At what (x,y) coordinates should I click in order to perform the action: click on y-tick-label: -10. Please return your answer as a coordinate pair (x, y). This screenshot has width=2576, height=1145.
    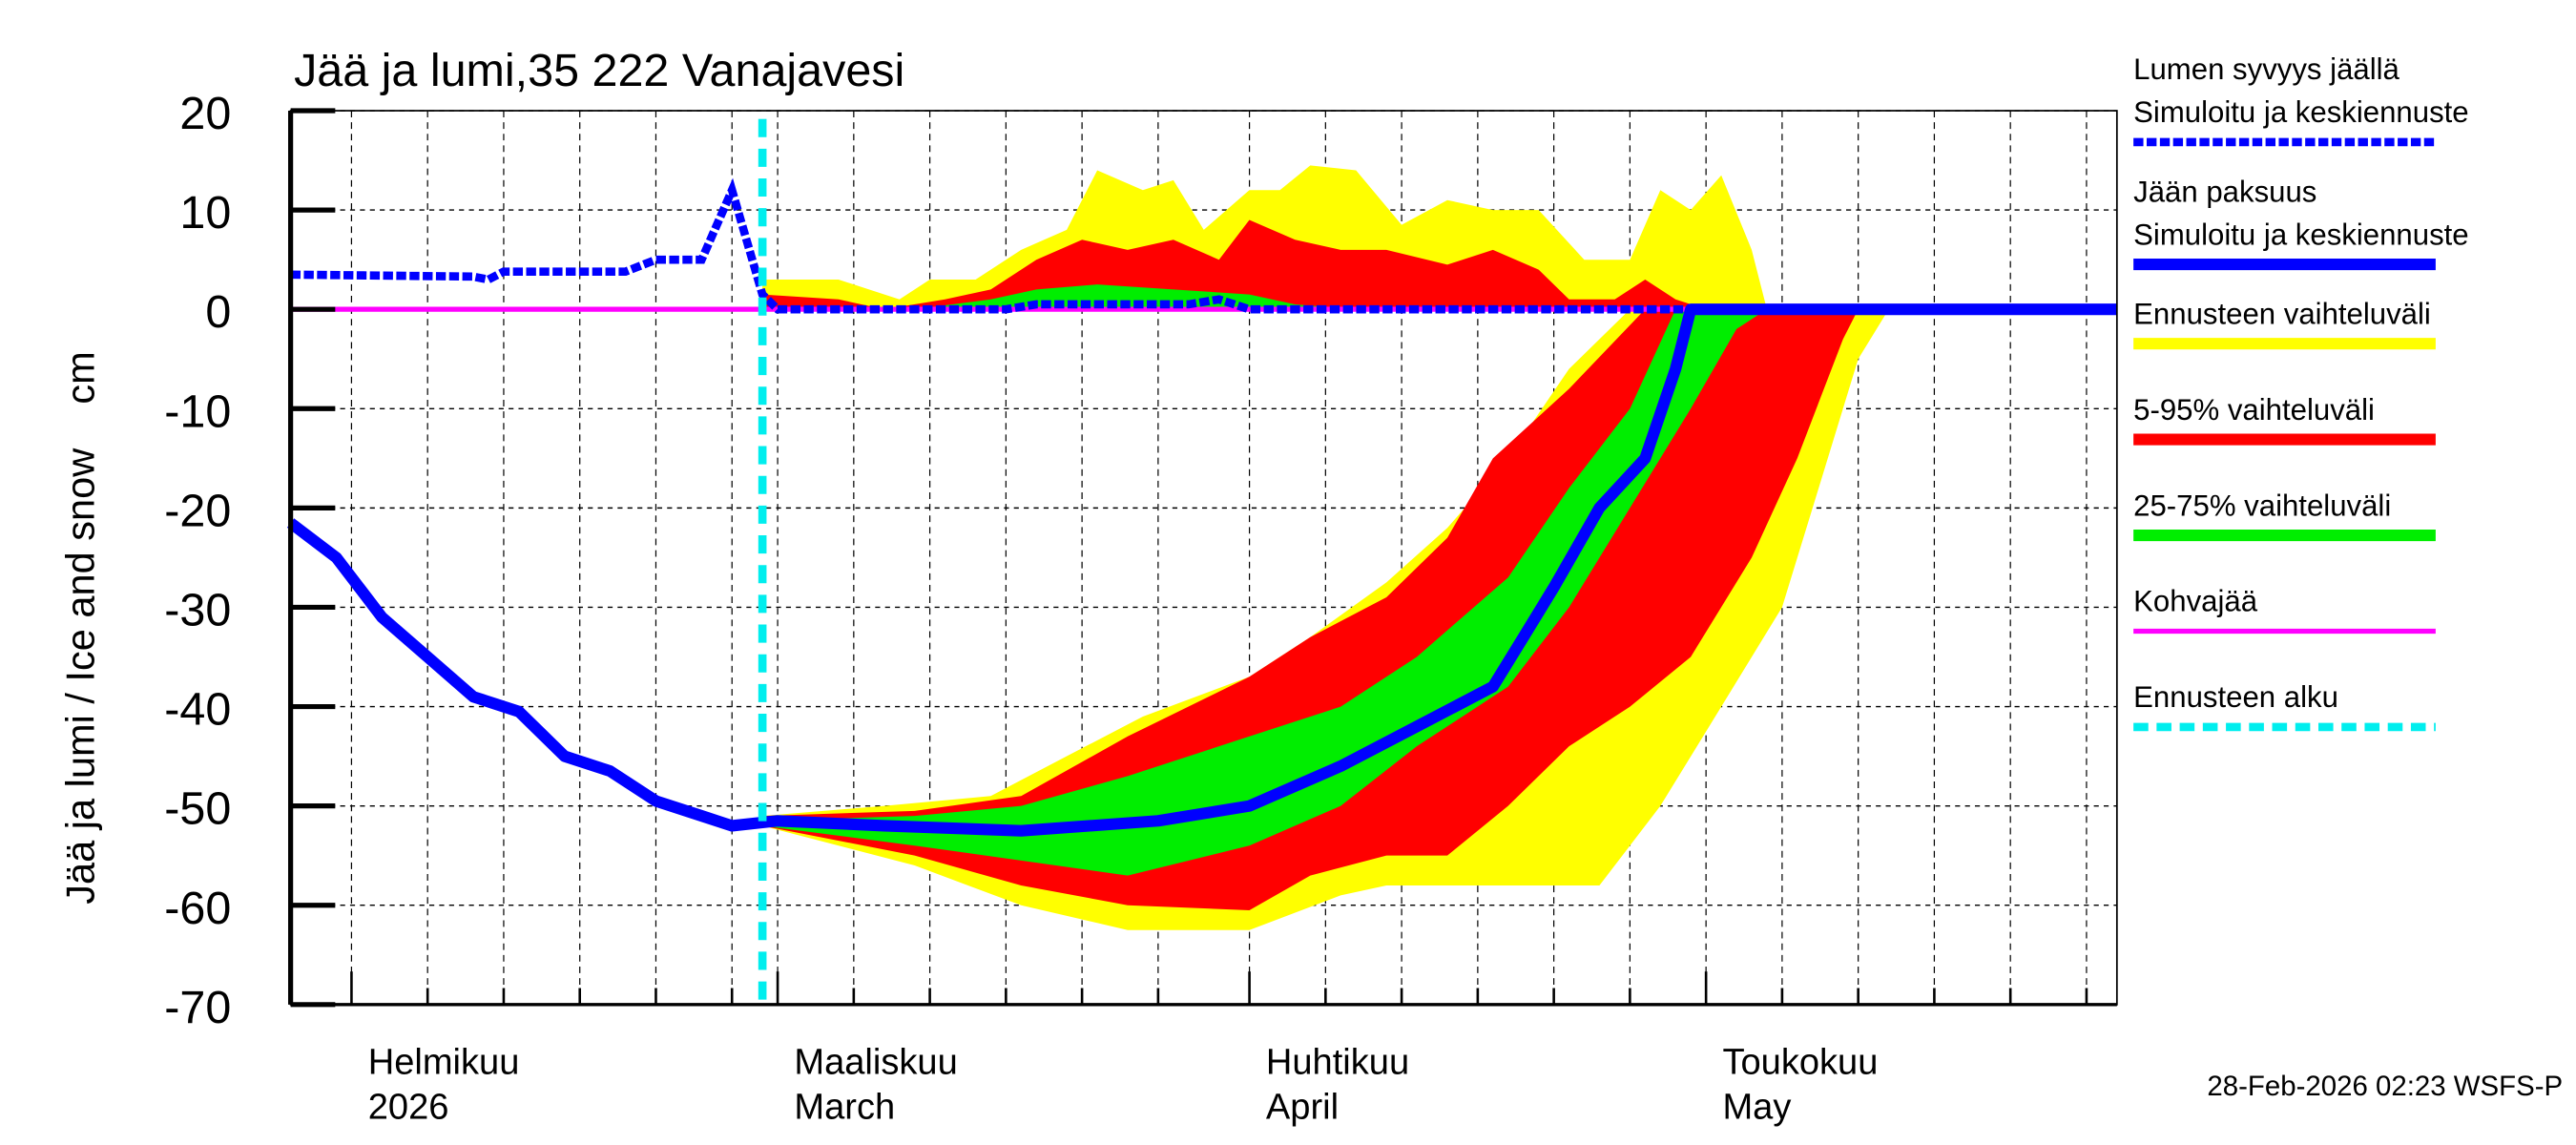
    Looking at the image, I should click on (197, 411).